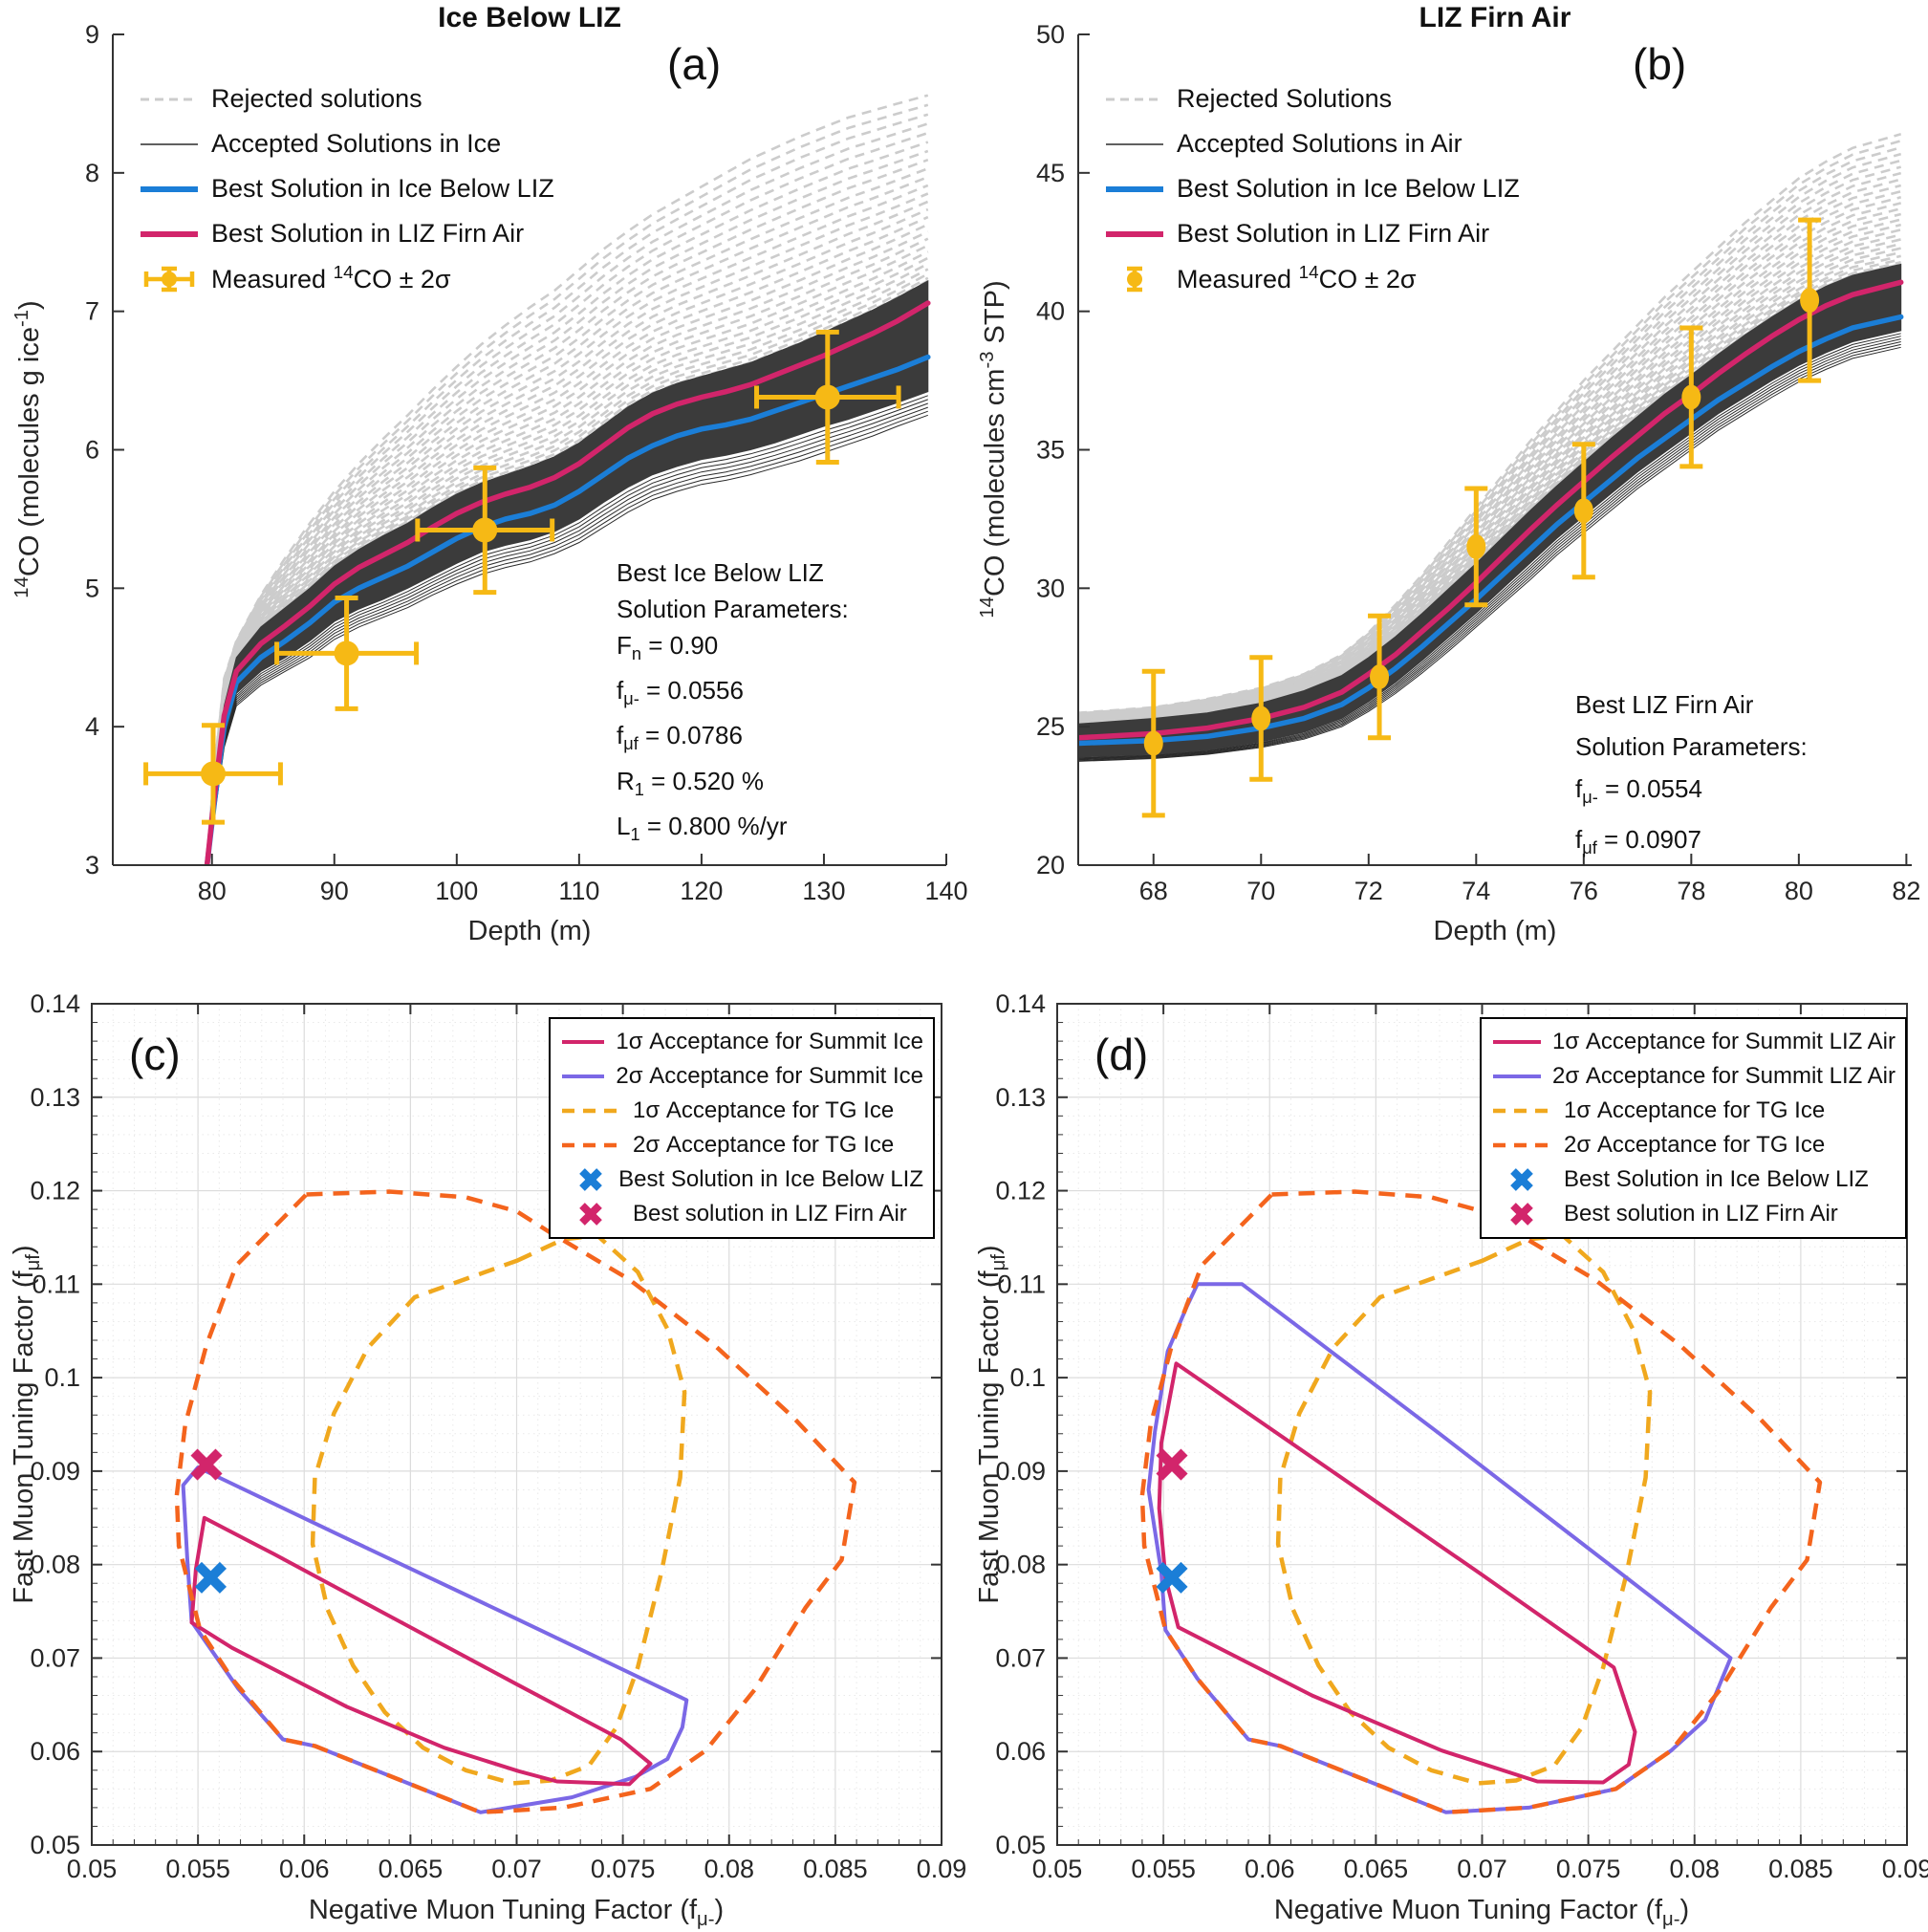  I want to click on y-tick-label: 7, so click(92, 311).